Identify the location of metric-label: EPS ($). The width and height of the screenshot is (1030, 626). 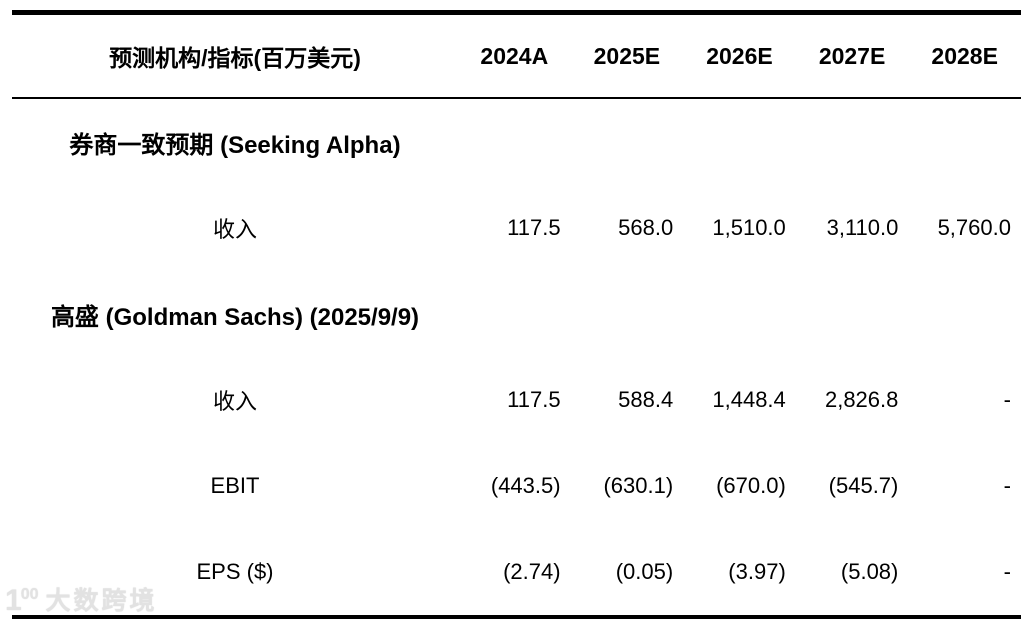
(235, 571).